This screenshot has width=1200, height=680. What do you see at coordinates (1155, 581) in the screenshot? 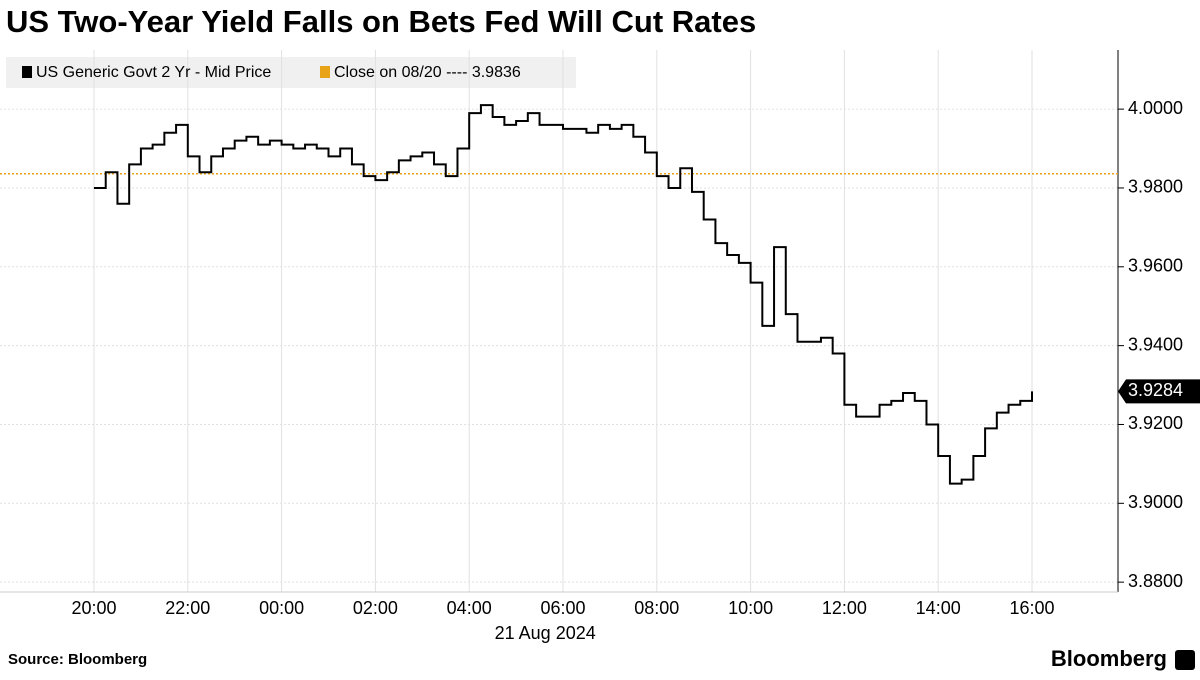
I see `y-tick-label: 3.8800` at bounding box center [1155, 581].